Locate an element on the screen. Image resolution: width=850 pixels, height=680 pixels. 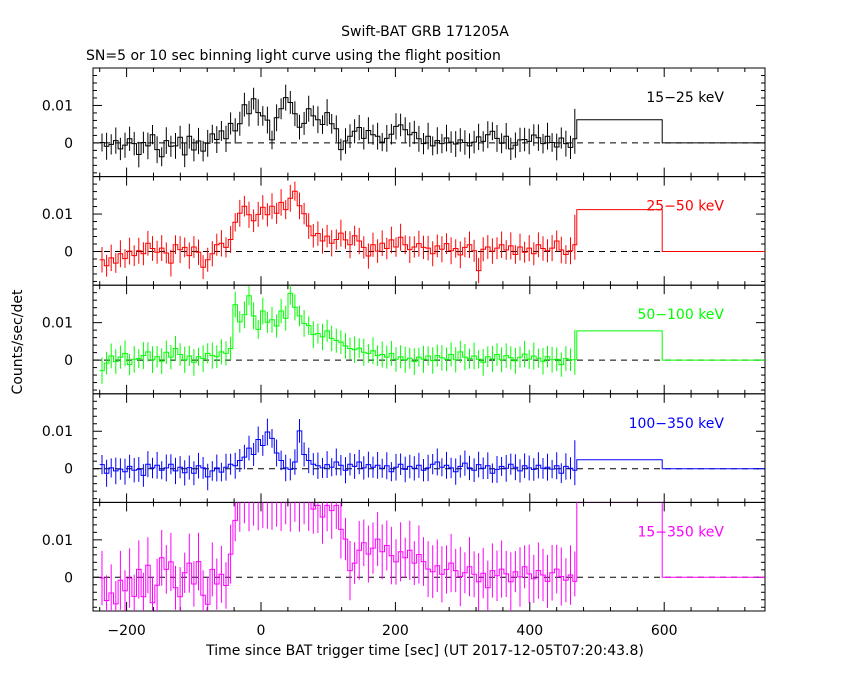
panel-4: 0 0.01 15−350 keV is located at coordinates (404, 556).